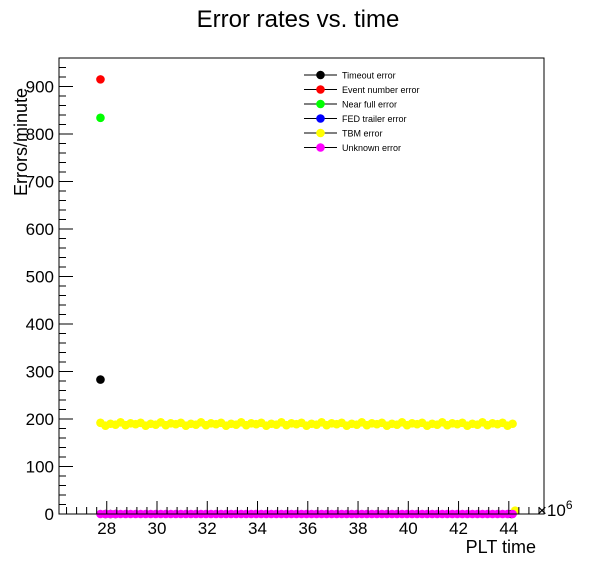 The image size is (596, 572). Describe the element at coordinates (207, 528) in the screenshot. I see `x-tick-label: 32` at that location.